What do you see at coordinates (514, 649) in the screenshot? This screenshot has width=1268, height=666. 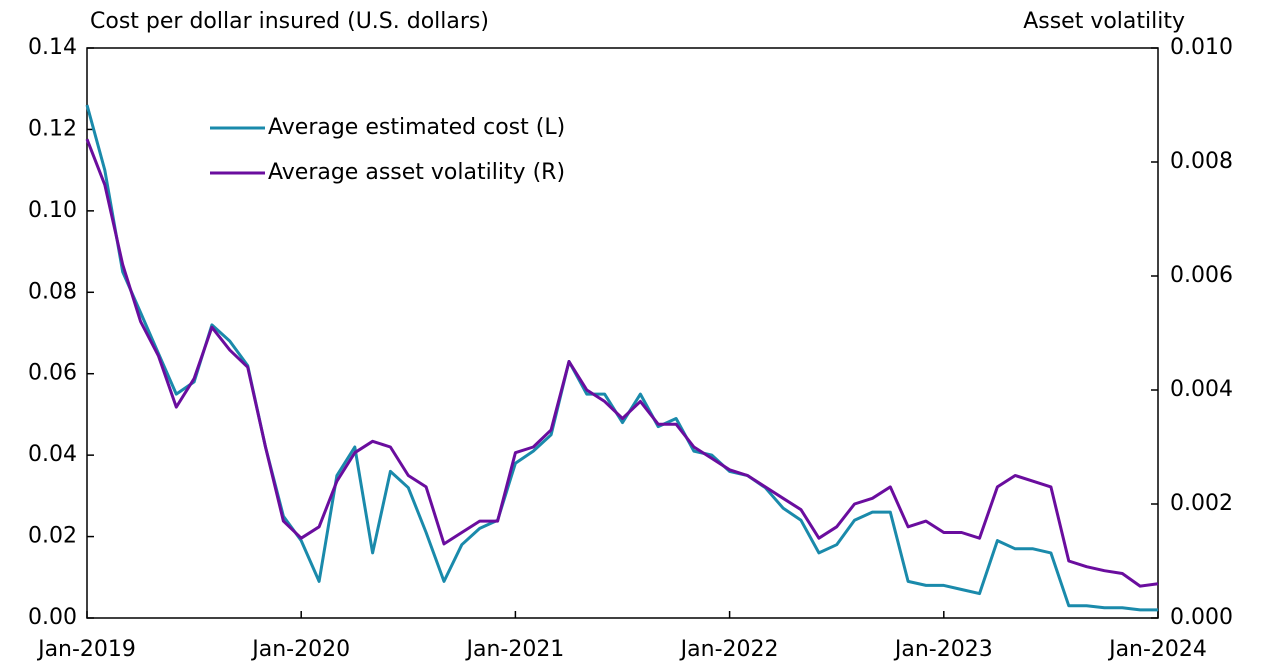 I see `x-tick-label: Jan-2021` at bounding box center [514, 649].